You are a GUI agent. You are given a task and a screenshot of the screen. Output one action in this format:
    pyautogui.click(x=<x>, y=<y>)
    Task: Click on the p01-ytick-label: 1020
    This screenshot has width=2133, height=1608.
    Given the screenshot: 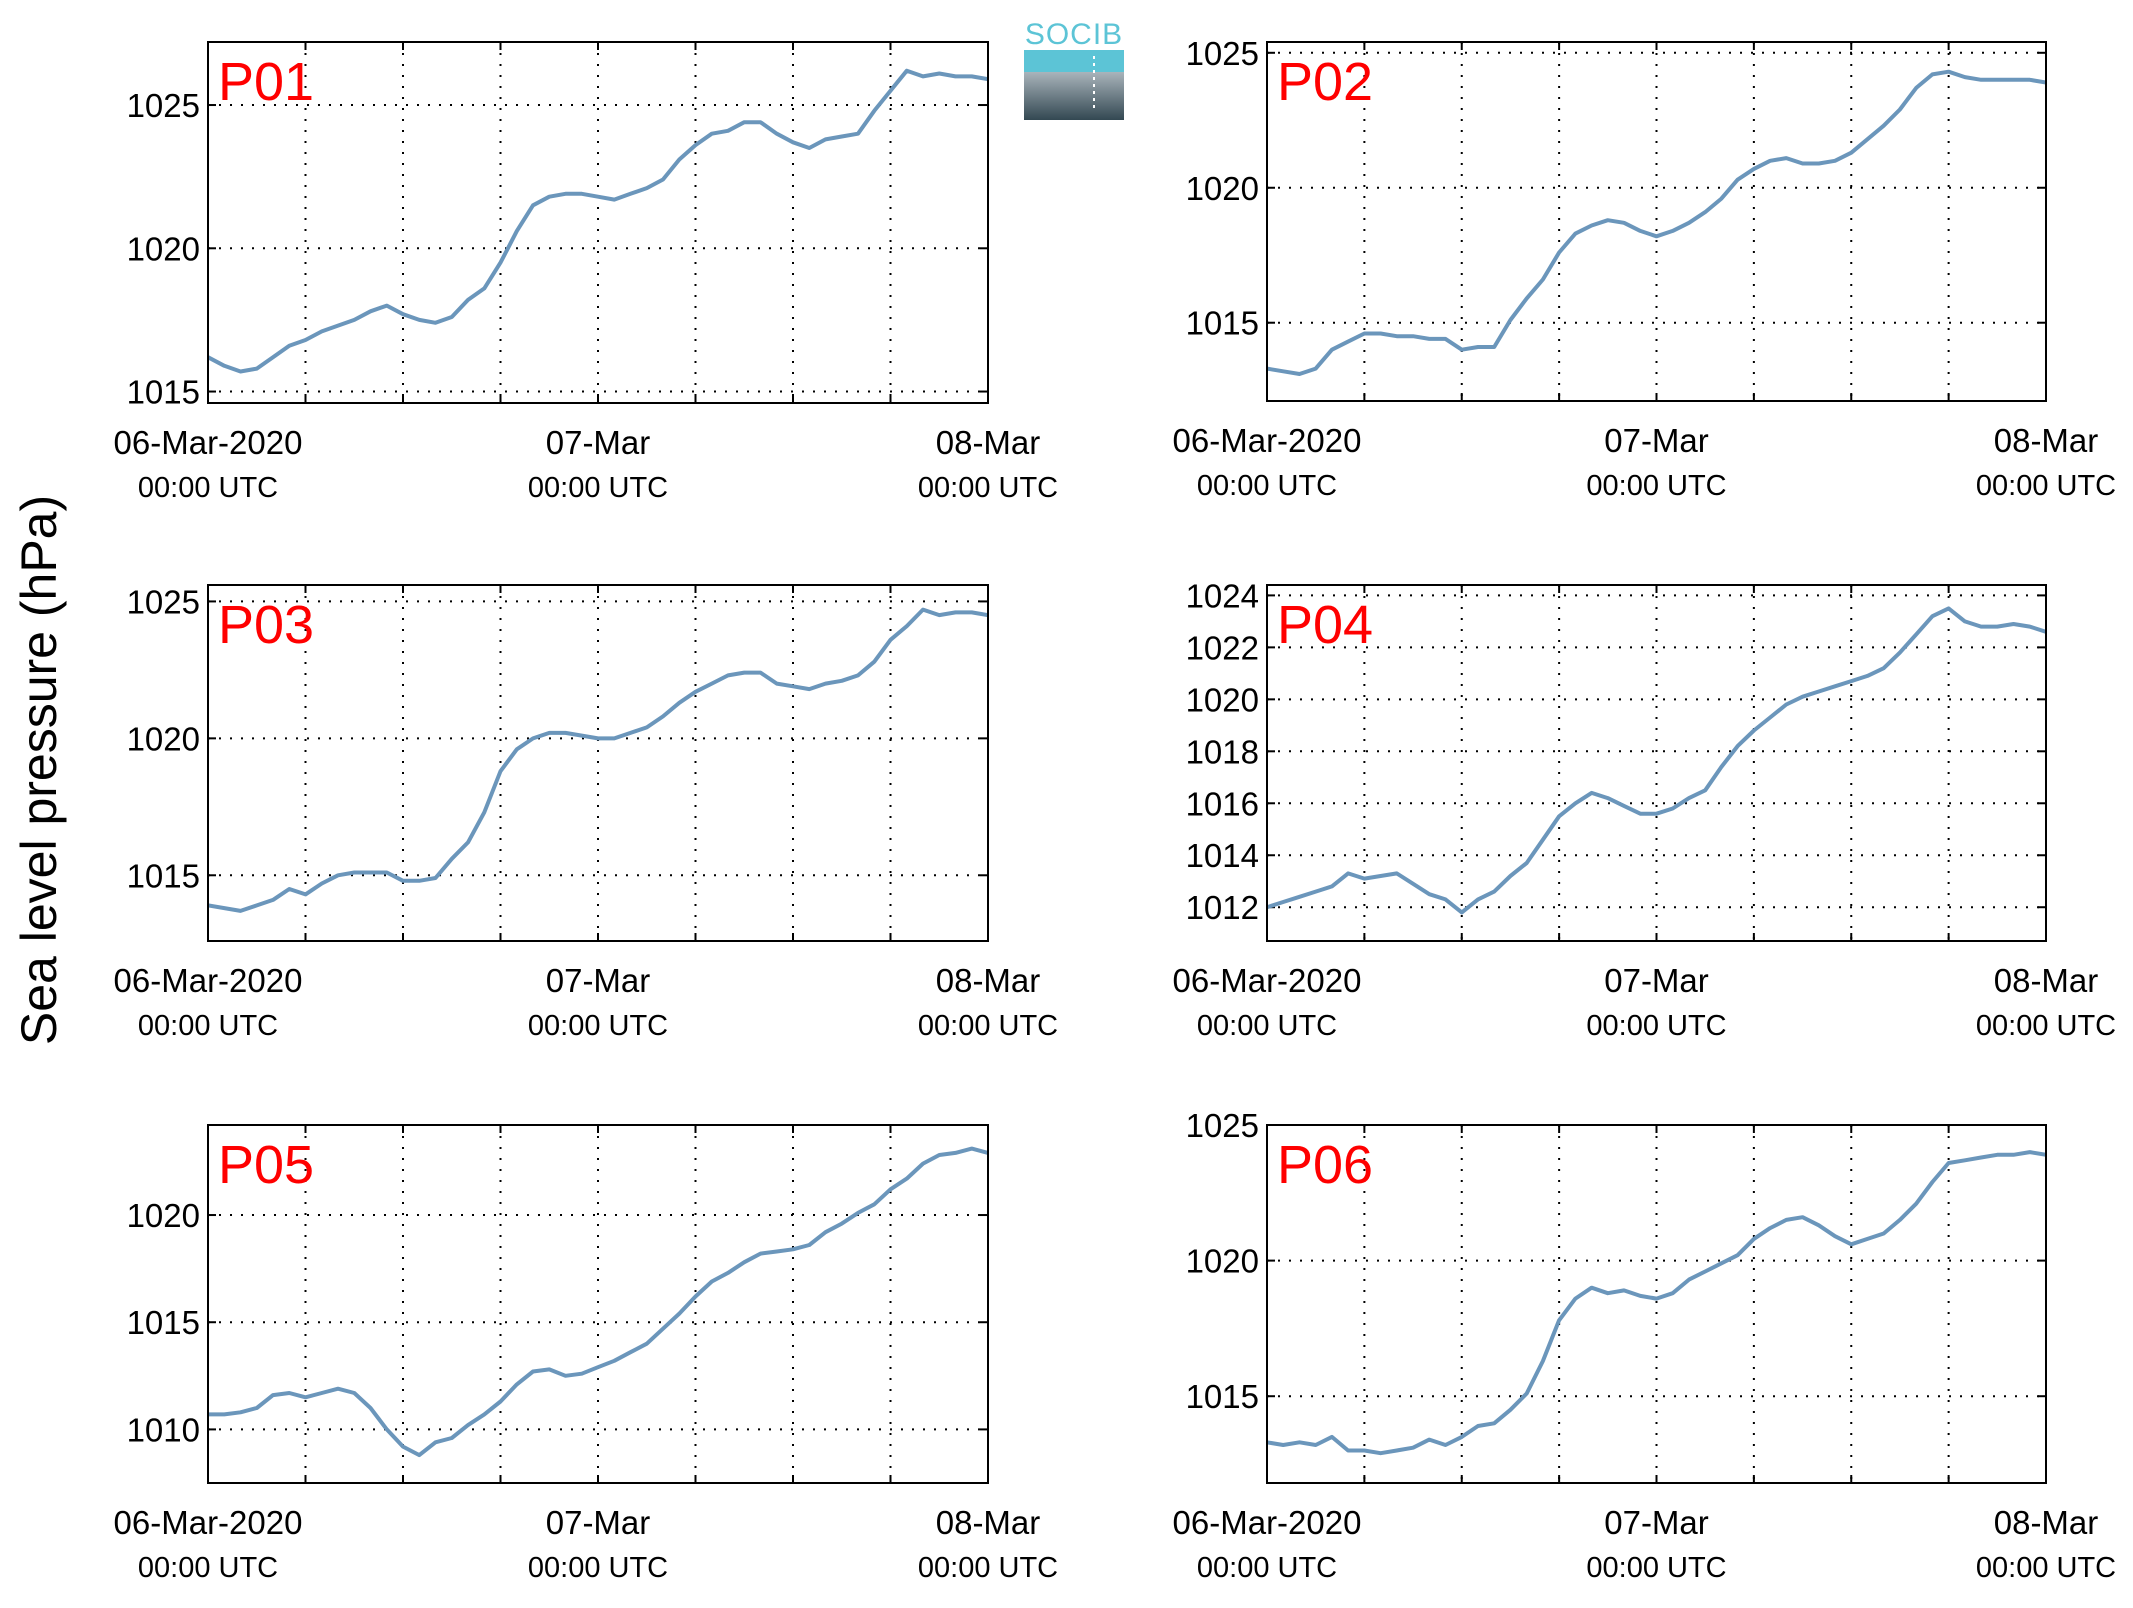 What is the action you would take?
    pyautogui.click(x=163, y=248)
    